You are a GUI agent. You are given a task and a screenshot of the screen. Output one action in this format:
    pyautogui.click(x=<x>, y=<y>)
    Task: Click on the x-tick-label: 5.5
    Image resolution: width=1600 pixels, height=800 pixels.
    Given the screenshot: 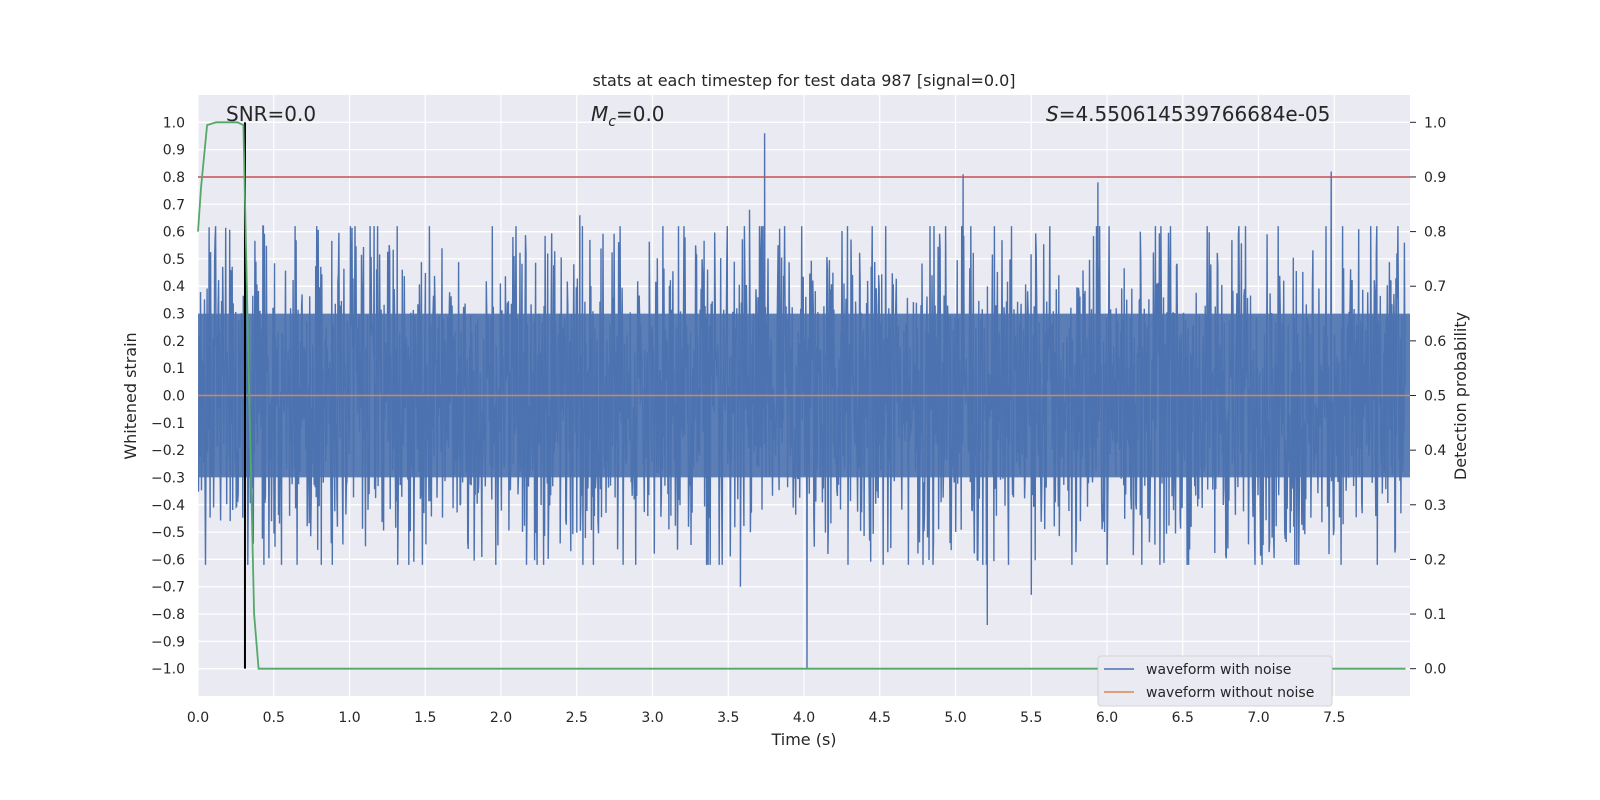 What is the action you would take?
    pyautogui.click(x=1031, y=718)
    